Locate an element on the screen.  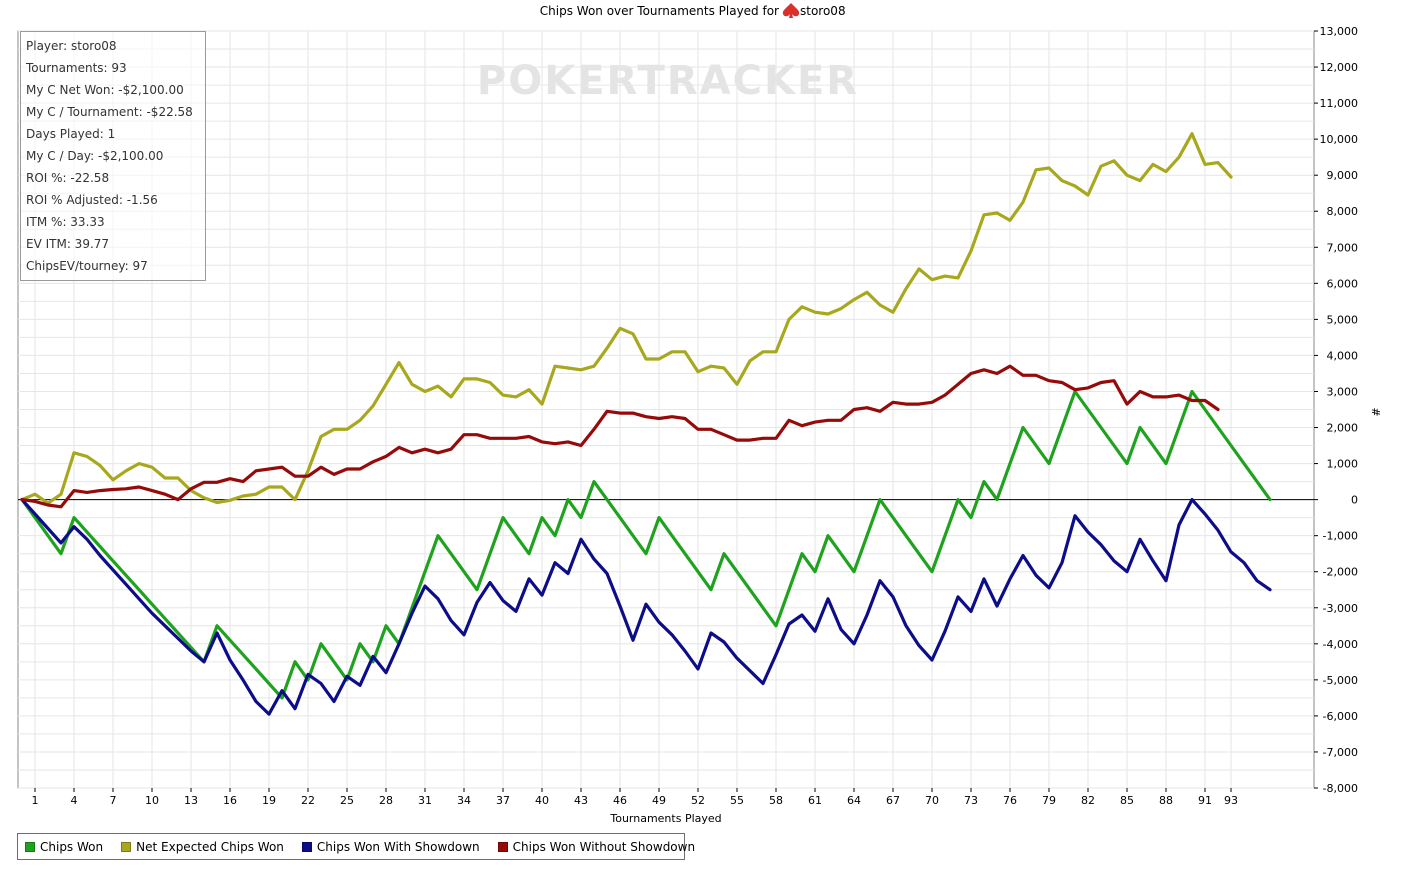
y-tick-label: -7,000 is located at coordinates (1340, 752).